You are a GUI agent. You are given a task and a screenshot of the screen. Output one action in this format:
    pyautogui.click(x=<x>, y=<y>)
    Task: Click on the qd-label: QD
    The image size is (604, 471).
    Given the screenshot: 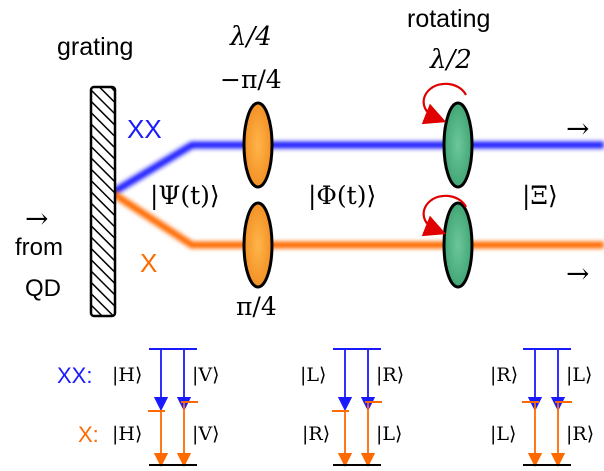 What is the action you would take?
    pyautogui.click(x=43, y=288)
    